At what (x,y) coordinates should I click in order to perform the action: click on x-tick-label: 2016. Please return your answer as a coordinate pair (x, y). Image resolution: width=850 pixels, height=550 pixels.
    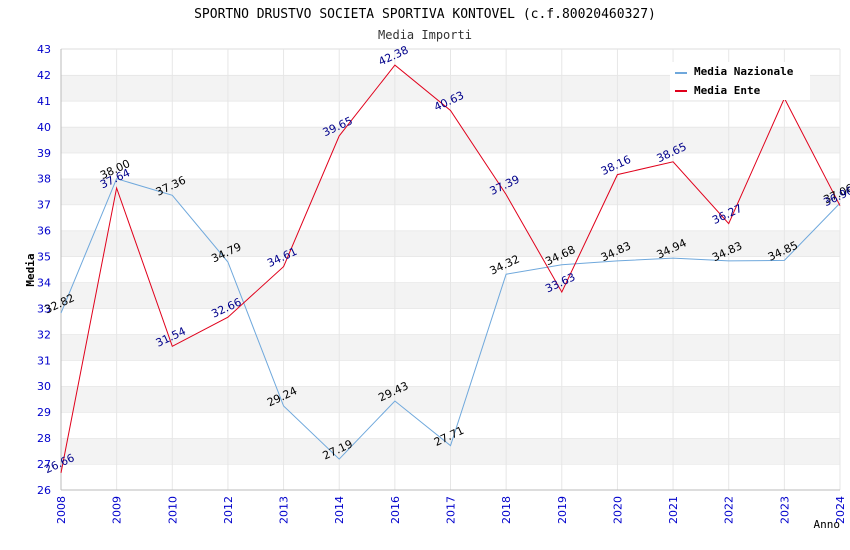
    Looking at the image, I should click on (395, 510).